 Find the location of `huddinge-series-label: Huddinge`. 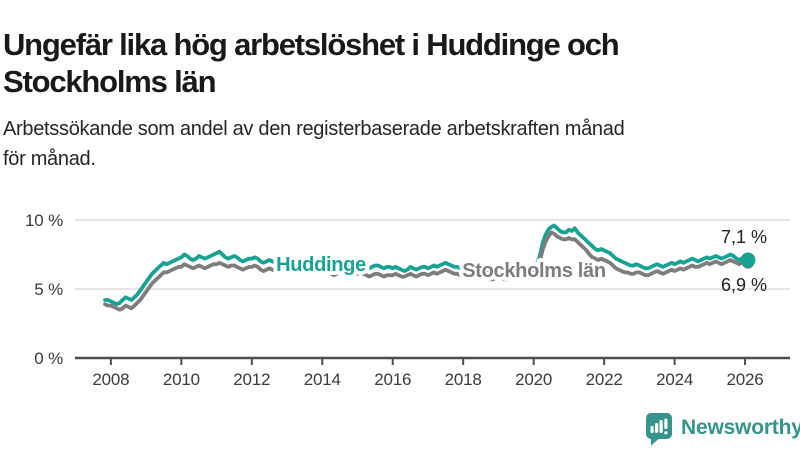

huddinge-series-label: Huddinge is located at coordinates (321, 265).